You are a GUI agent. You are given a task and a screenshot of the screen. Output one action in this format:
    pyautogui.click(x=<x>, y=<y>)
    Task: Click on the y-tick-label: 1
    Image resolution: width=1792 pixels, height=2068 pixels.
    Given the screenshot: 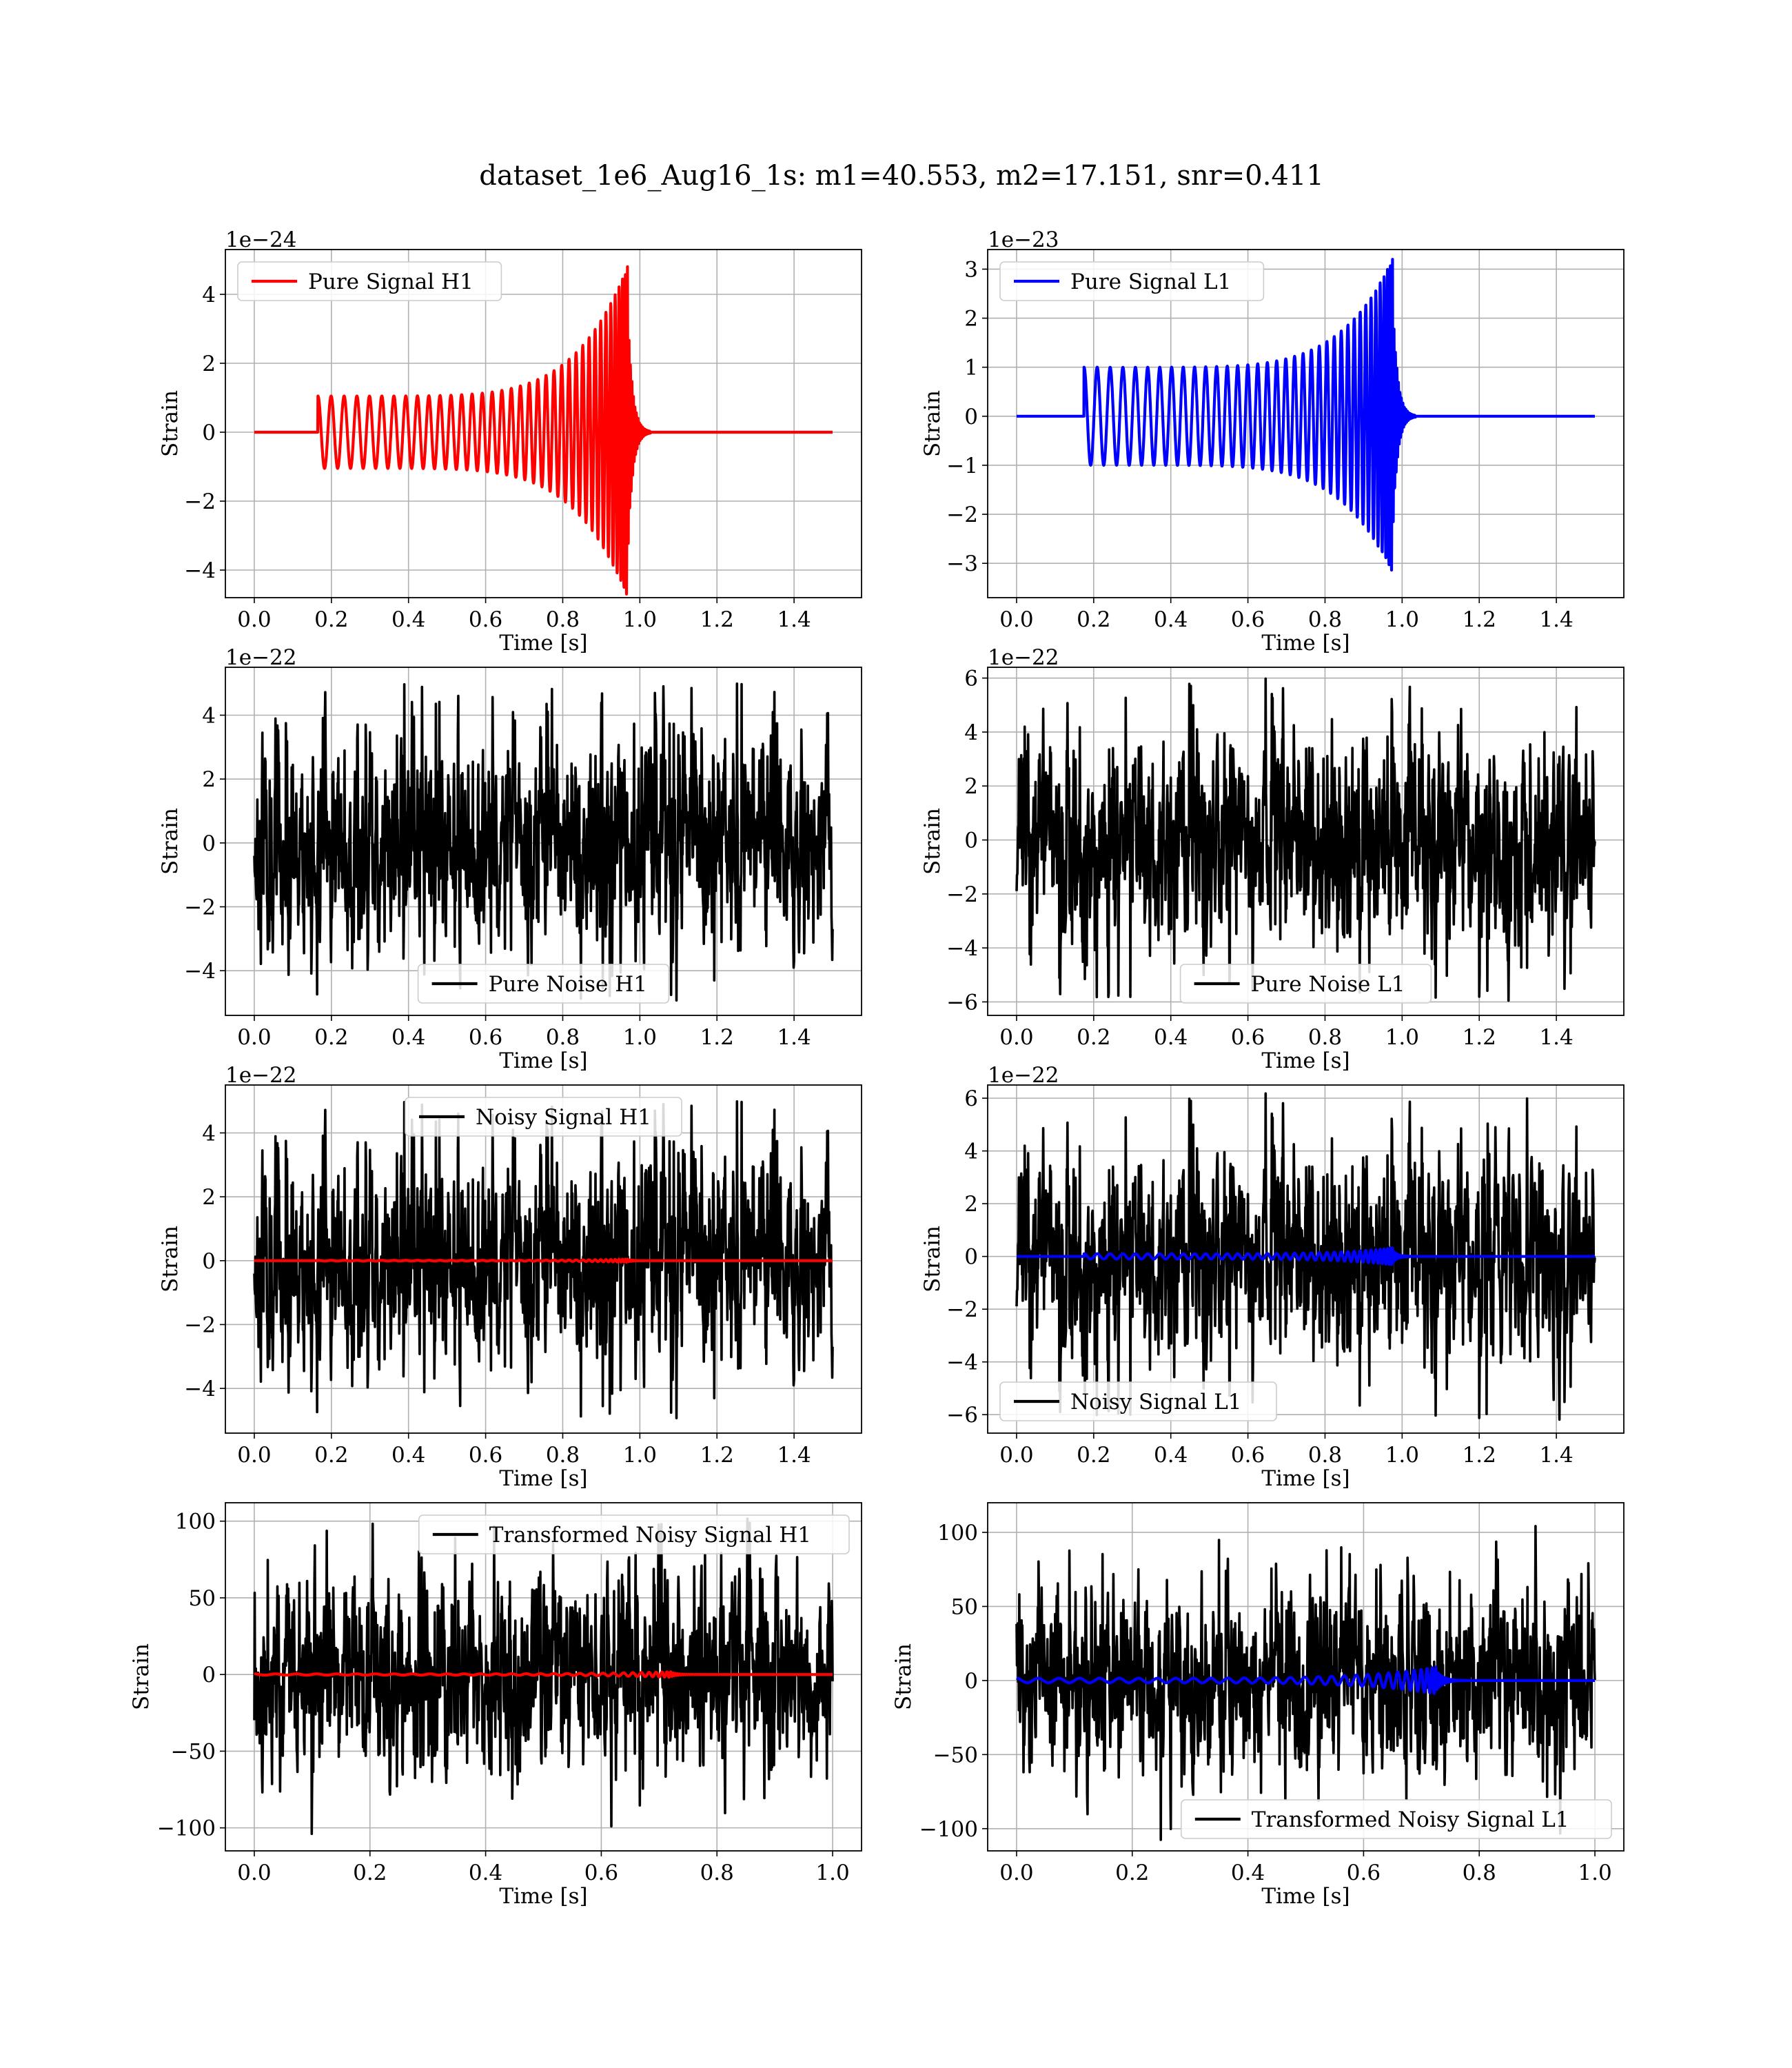 What is the action you would take?
    pyautogui.click(x=971, y=368)
    